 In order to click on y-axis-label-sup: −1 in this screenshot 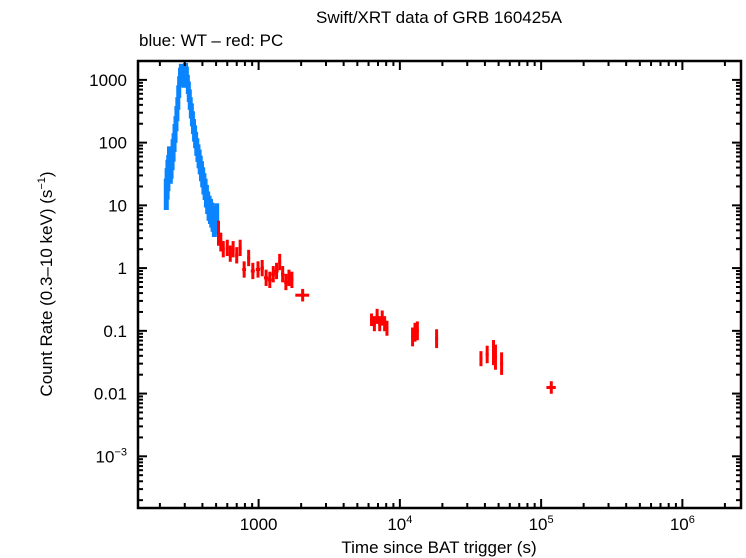, I will do `click(42, 183)`.